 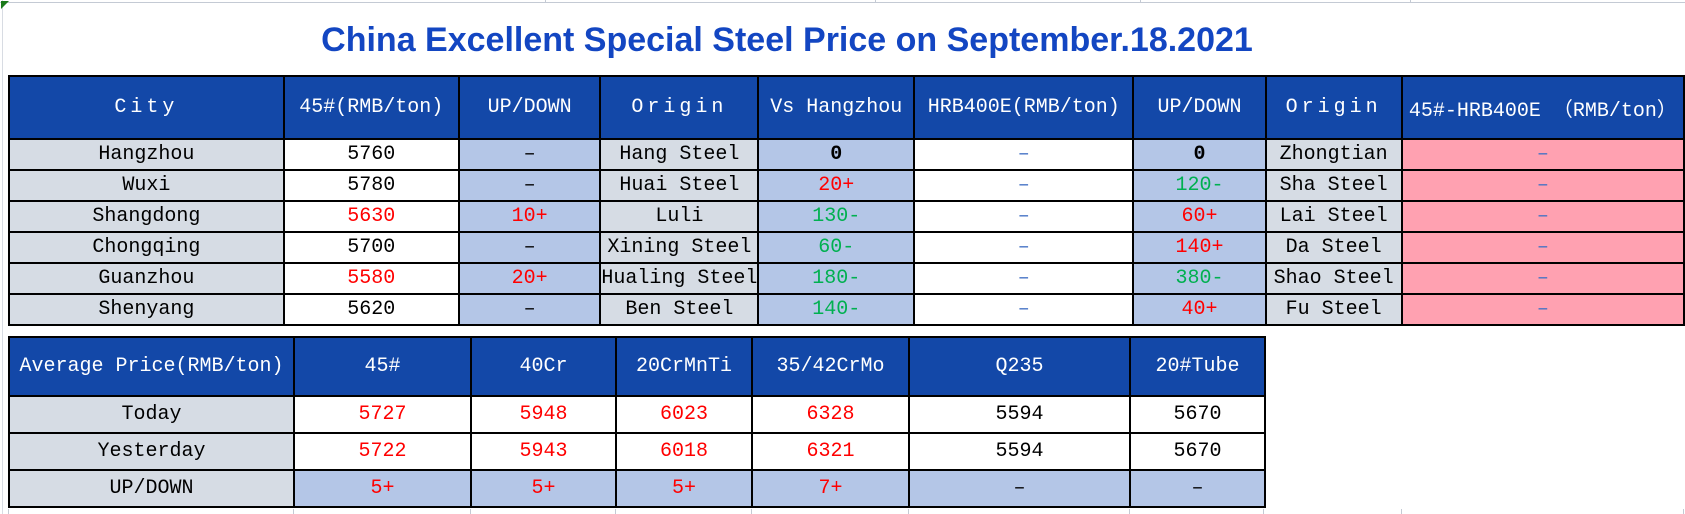 What do you see at coordinates (830, 488) in the screenshot?
I see `cell-avg-35-42crmo: 7+` at bounding box center [830, 488].